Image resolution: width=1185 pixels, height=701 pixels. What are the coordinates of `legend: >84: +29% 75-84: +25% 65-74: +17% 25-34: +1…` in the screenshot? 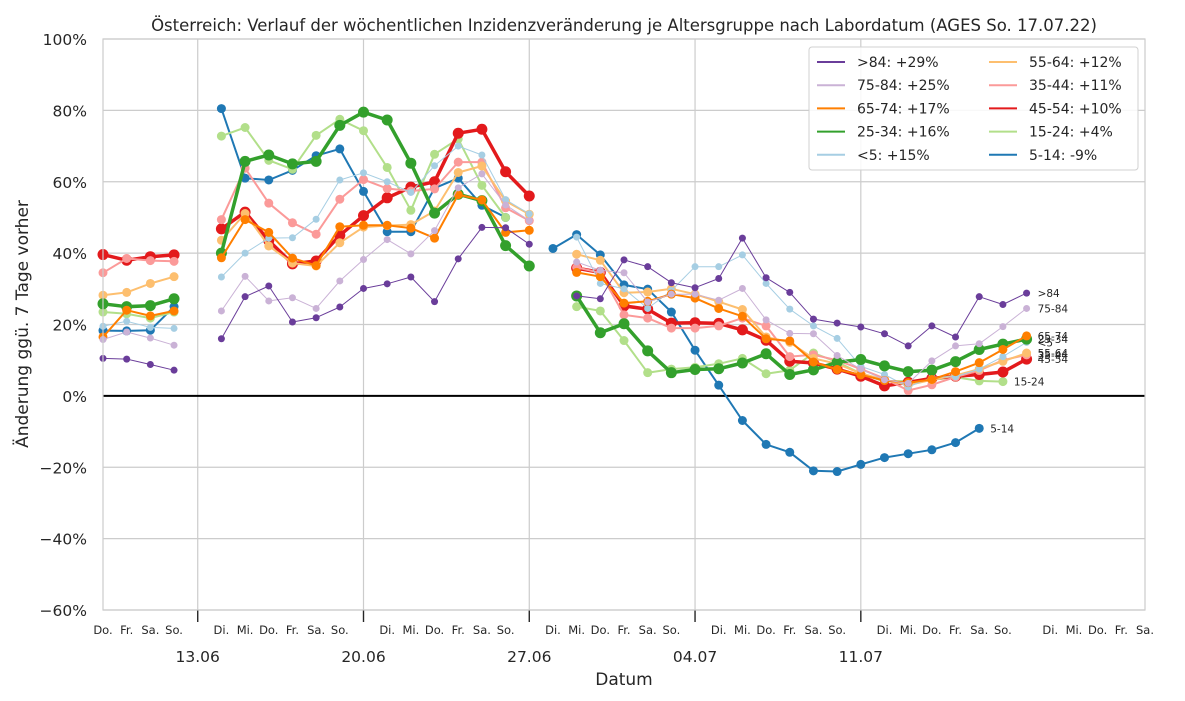 It's located at (973, 108).